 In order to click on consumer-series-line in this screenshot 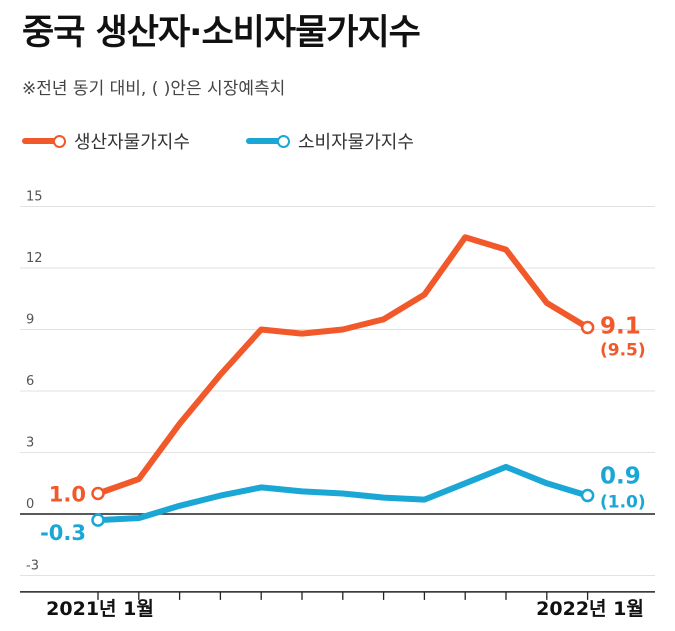, I will do `click(343, 493)`.